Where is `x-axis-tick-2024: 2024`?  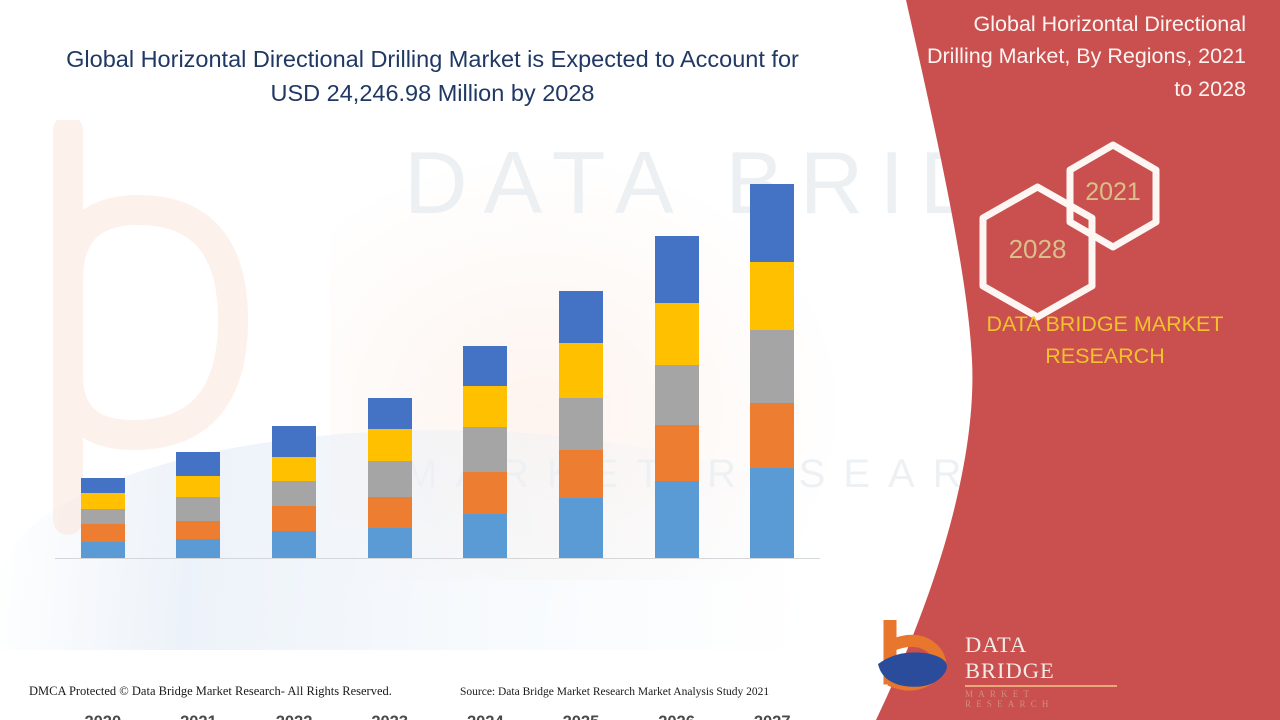 x-axis-tick-2024: 2024 is located at coordinates (486, 716).